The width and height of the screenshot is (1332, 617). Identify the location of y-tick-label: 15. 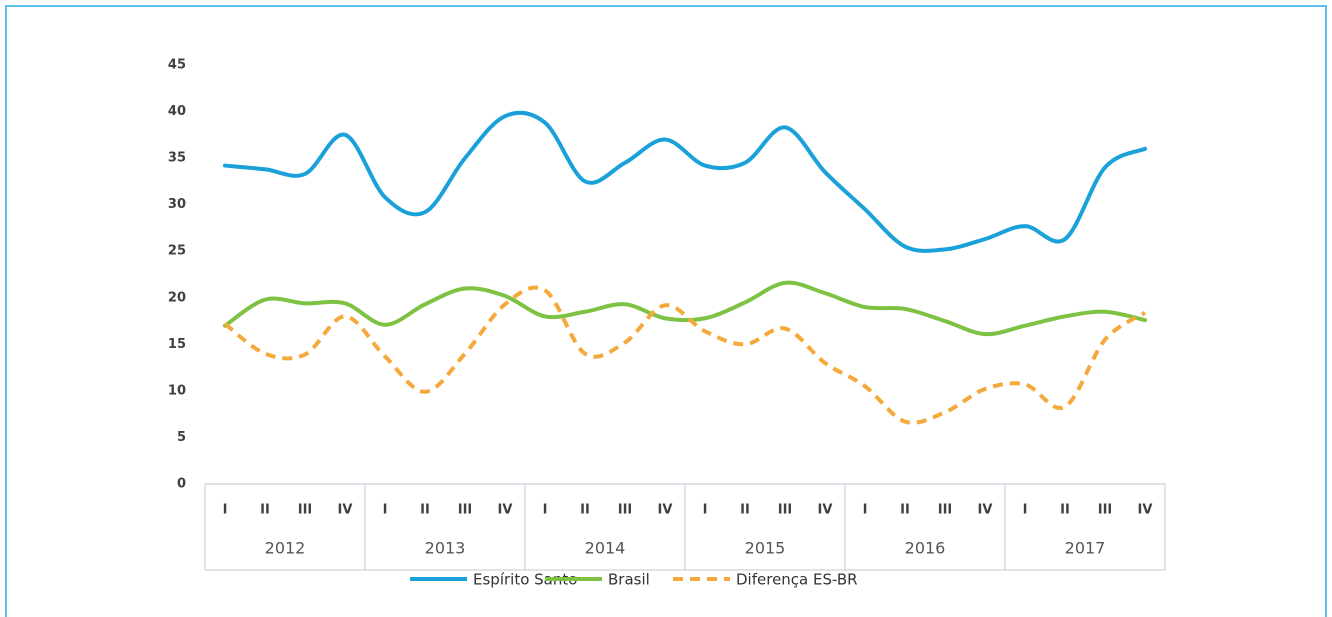
(177, 344).